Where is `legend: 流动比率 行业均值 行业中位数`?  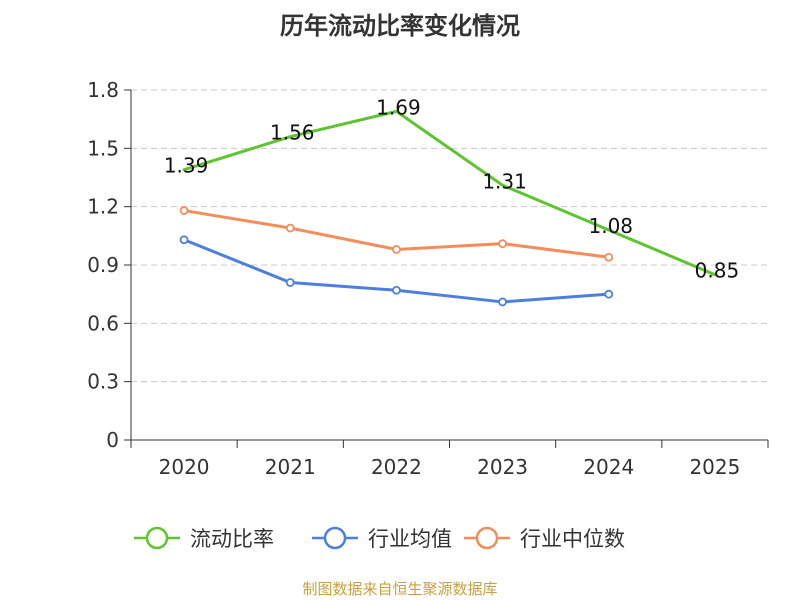
legend: 流动比率 行业均值 行业中位数 is located at coordinates (379, 538).